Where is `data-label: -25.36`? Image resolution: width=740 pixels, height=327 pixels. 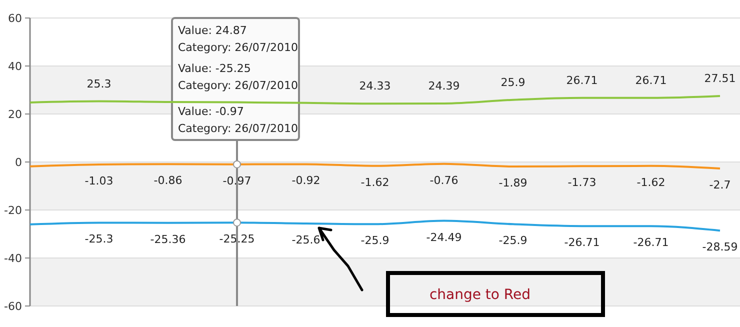 data-label: -25.36 is located at coordinates (168, 239).